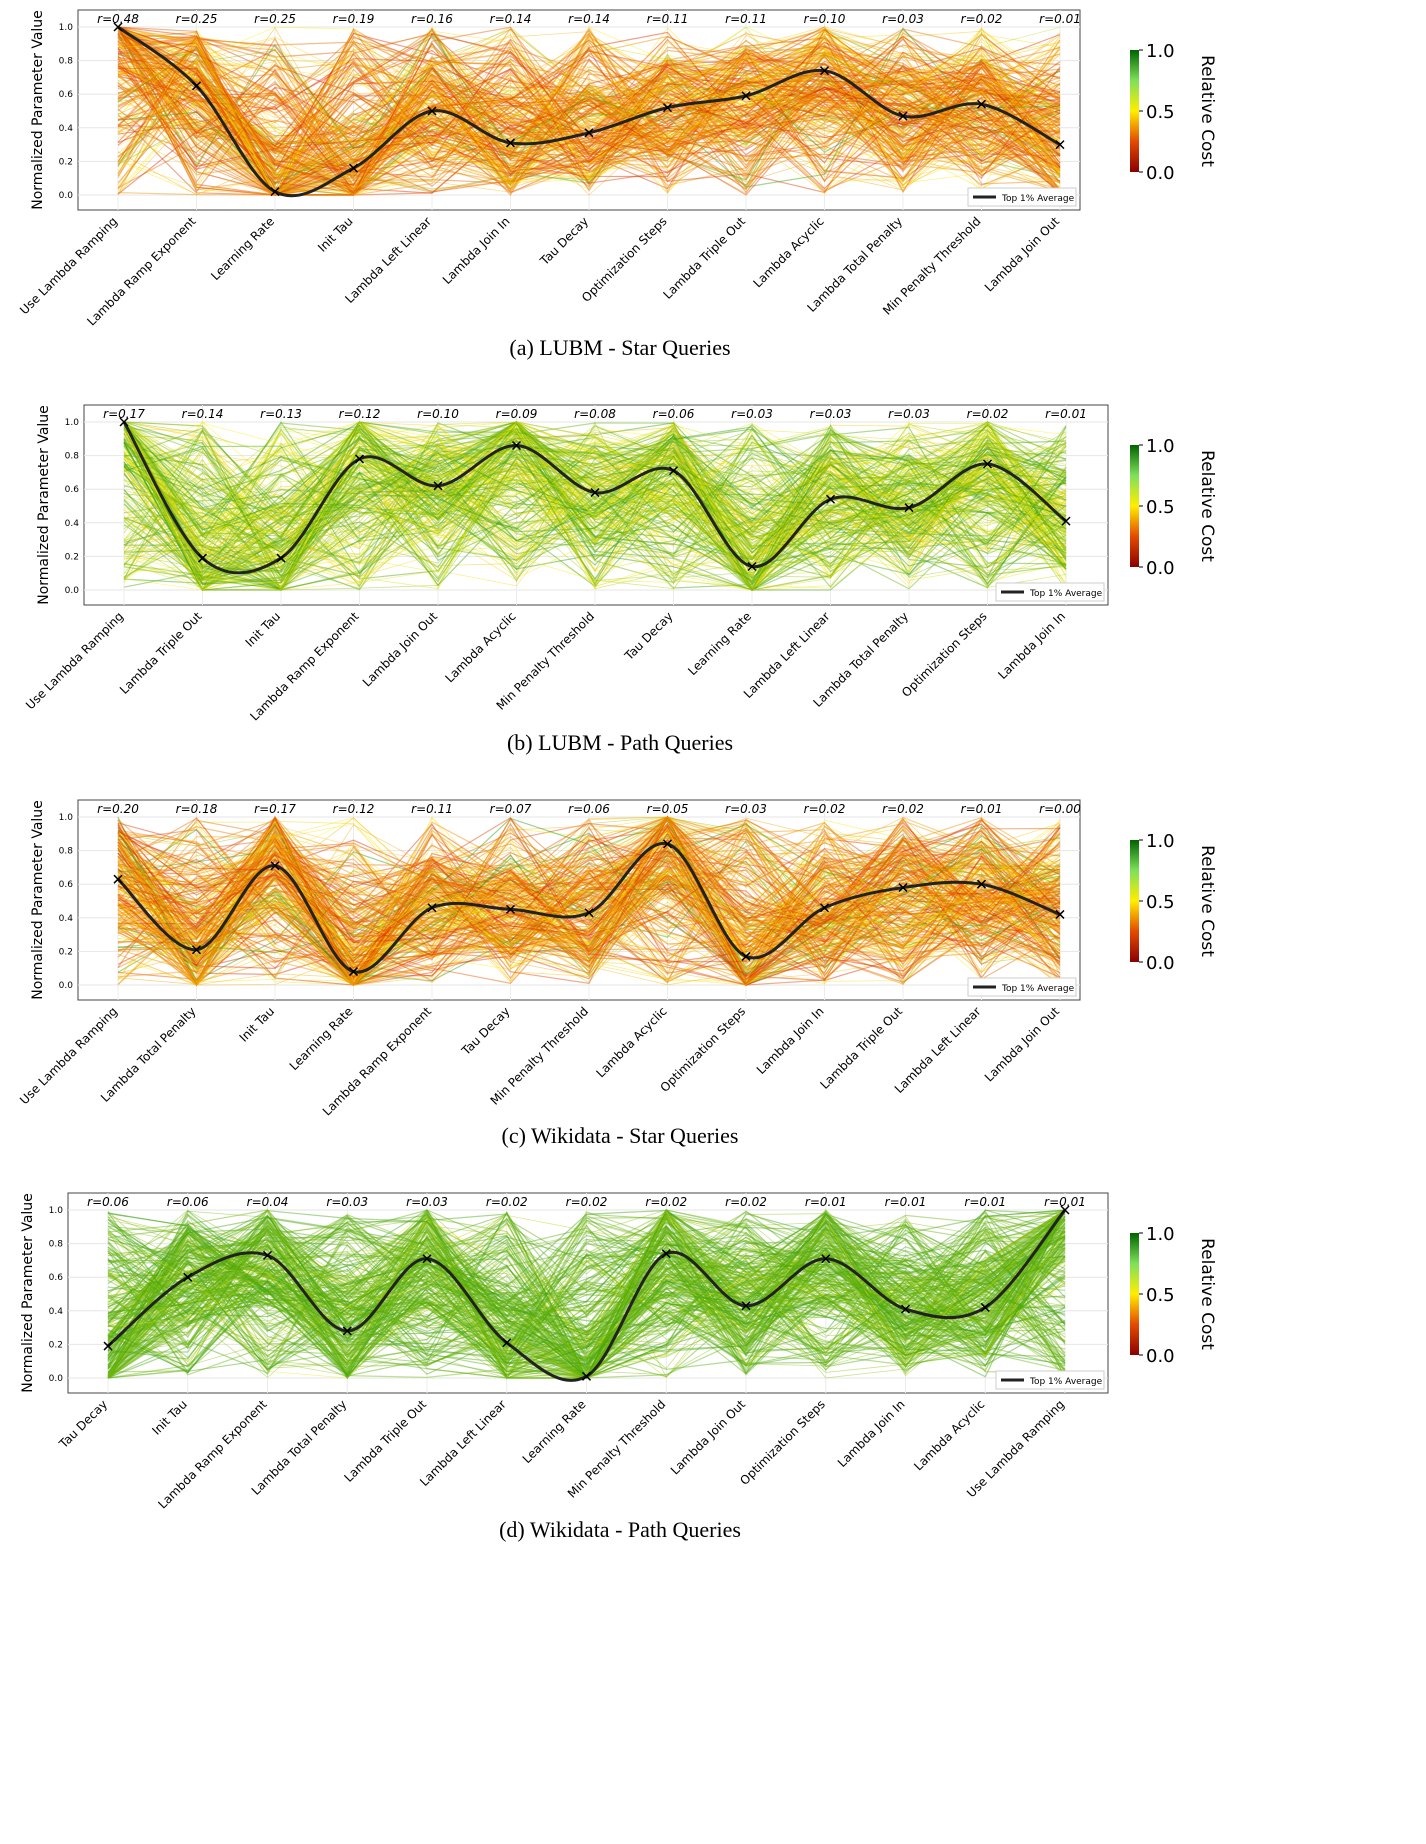 This screenshot has height=1844, width=1426. I want to click on r-label: r=0.14, so click(203, 414).